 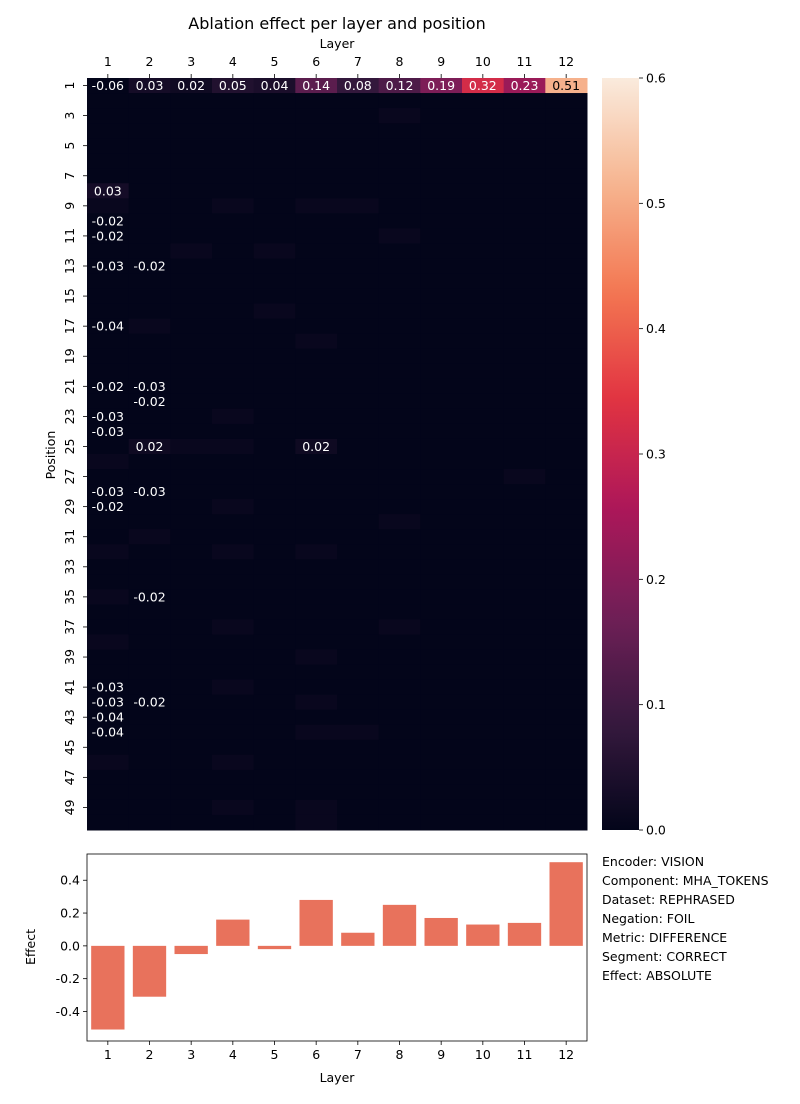 What do you see at coordinates (191, 1054) in the screenshot?
I see `bar-x-tick-label: 3` at bounding box center [191, 1054].